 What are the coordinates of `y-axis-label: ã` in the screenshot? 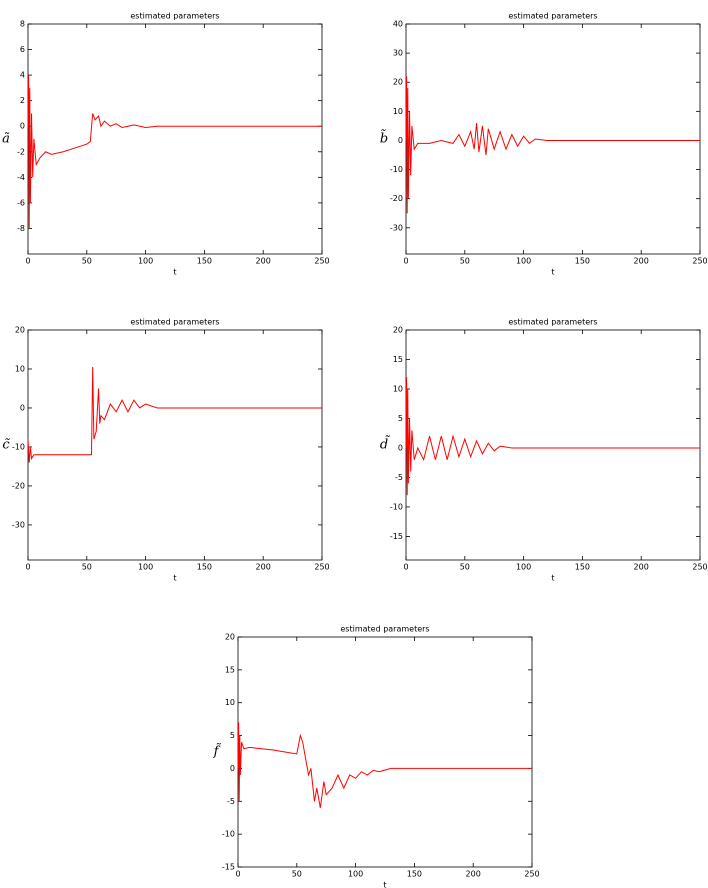 It's located at (6, 139).